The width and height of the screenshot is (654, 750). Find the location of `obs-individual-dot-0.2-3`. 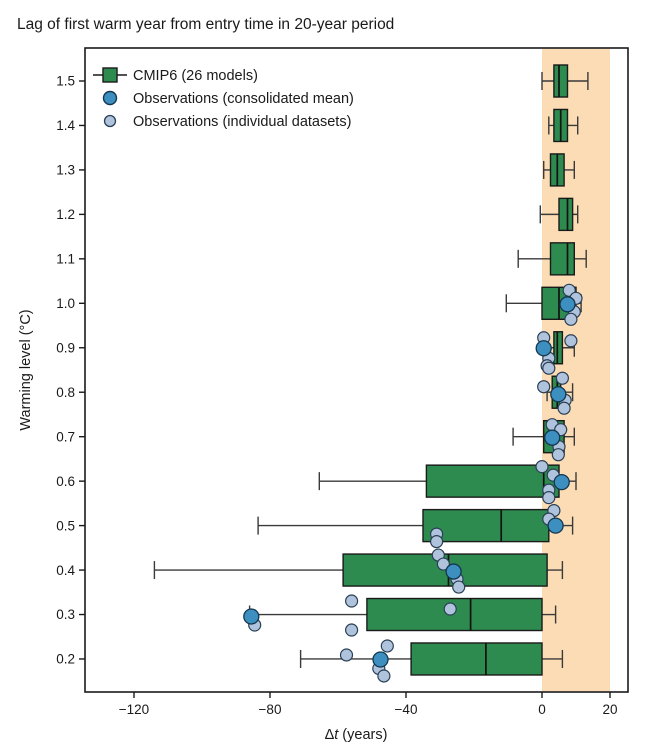

obs-individual-dot-0.2-3 is located at coordinates (384, 676).